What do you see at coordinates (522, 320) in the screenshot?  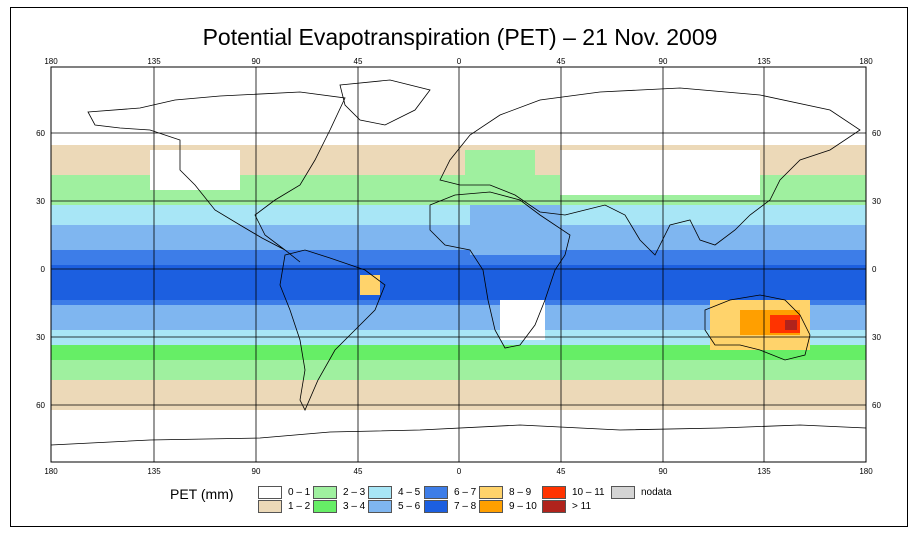 I see `patch-south-africa` at bounding box center [522, 320].